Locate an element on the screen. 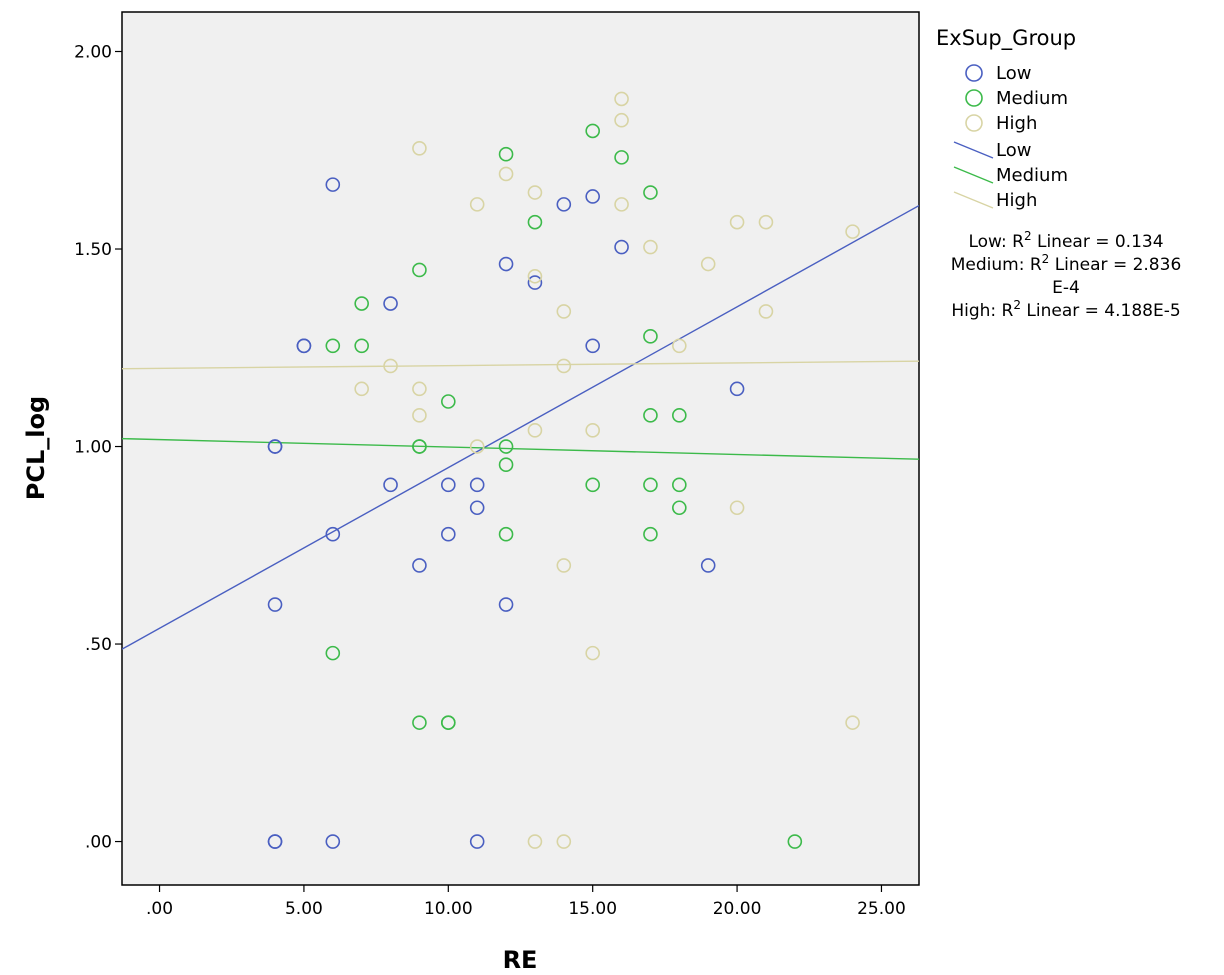 Image resolution: width=1224 pixels, height=975 pixels. y-tick-label: 1.50 is located at coordinates (93, 250).